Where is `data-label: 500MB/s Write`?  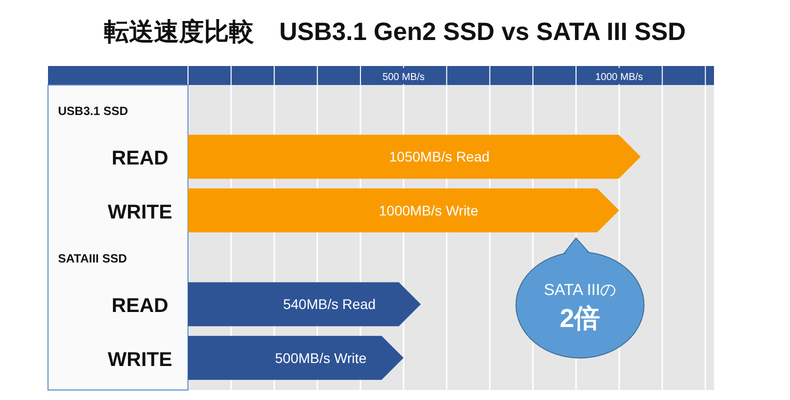 data-label: 500MB/s Write is located at coordinates (321, 358).